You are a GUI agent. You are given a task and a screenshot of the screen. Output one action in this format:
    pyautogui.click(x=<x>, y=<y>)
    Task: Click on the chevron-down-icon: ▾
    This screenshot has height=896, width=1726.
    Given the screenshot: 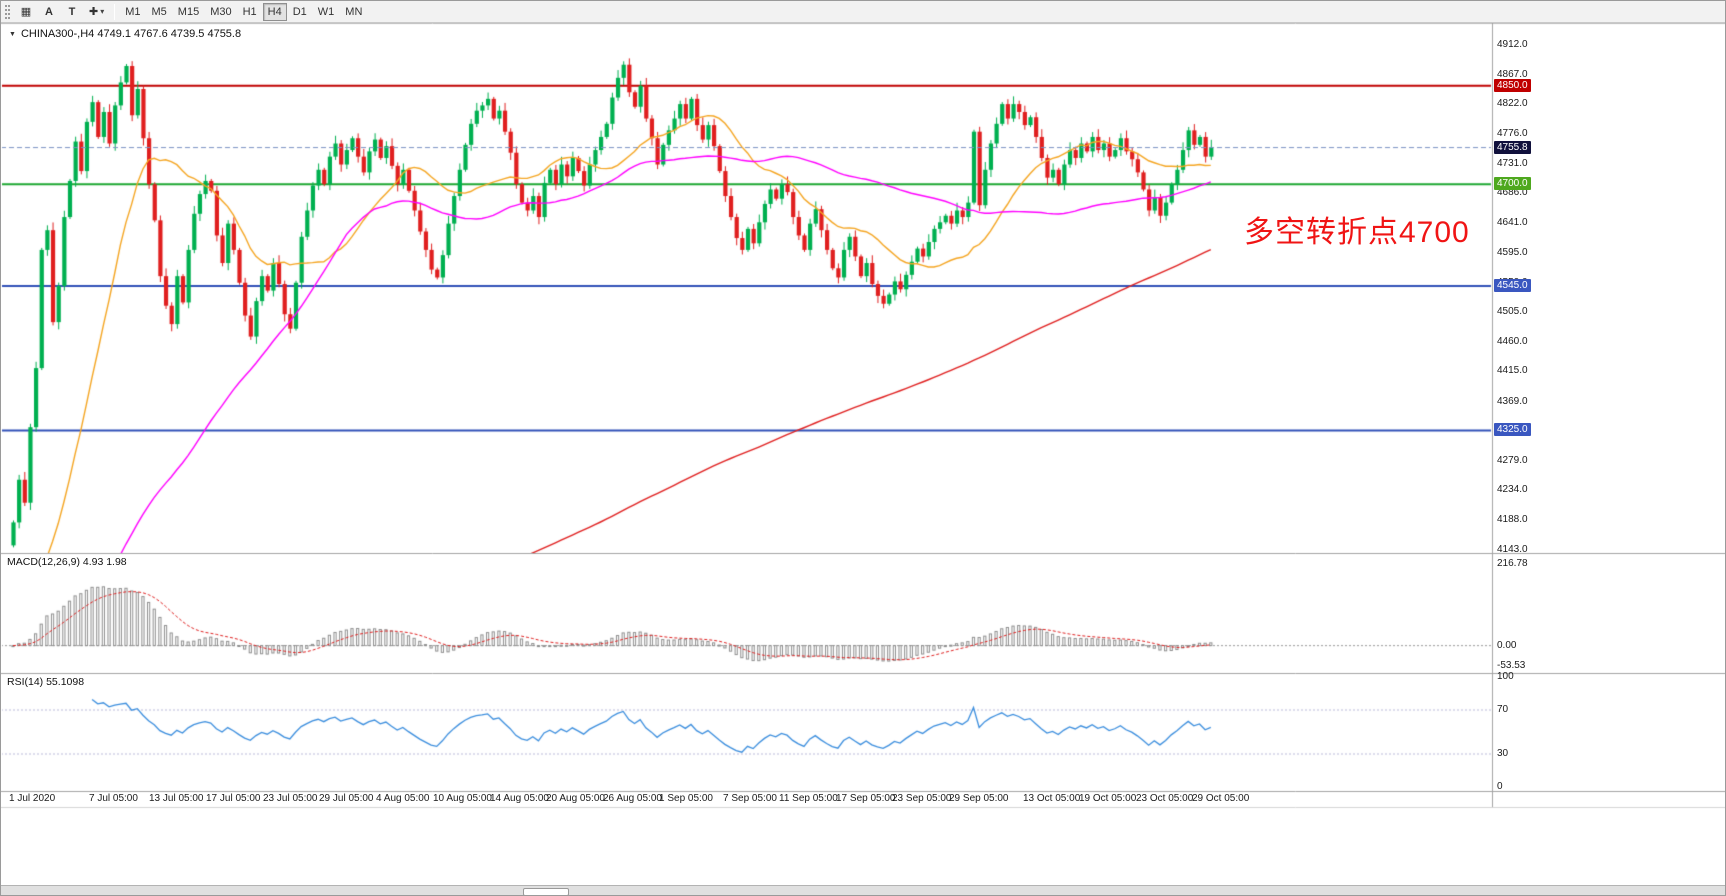 What is the action you would take?
    pyautogui.click(x=102, y=11)
    